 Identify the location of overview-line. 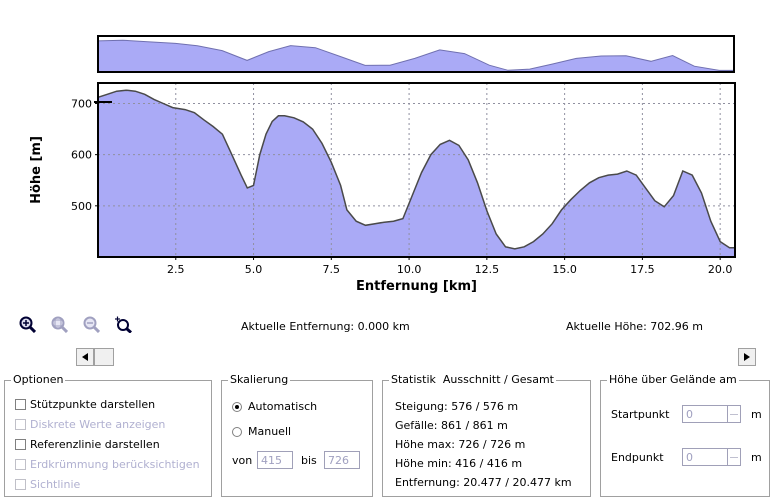
(415, 55).